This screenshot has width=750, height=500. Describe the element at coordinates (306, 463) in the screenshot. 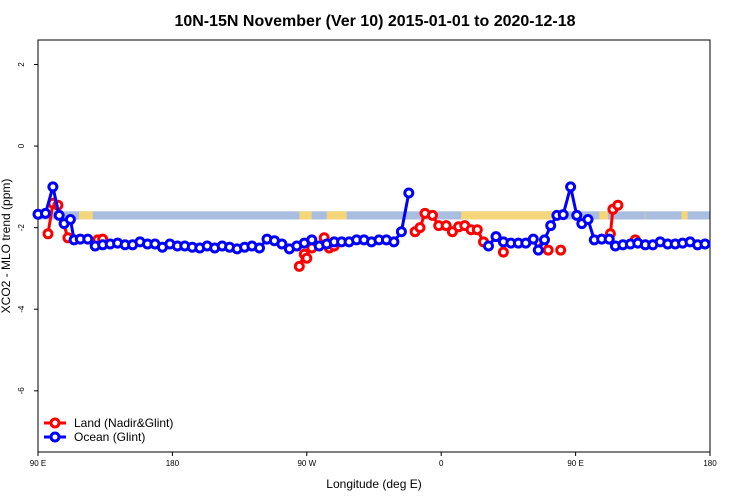

I see `x-tick-label: 90 W` at that location.